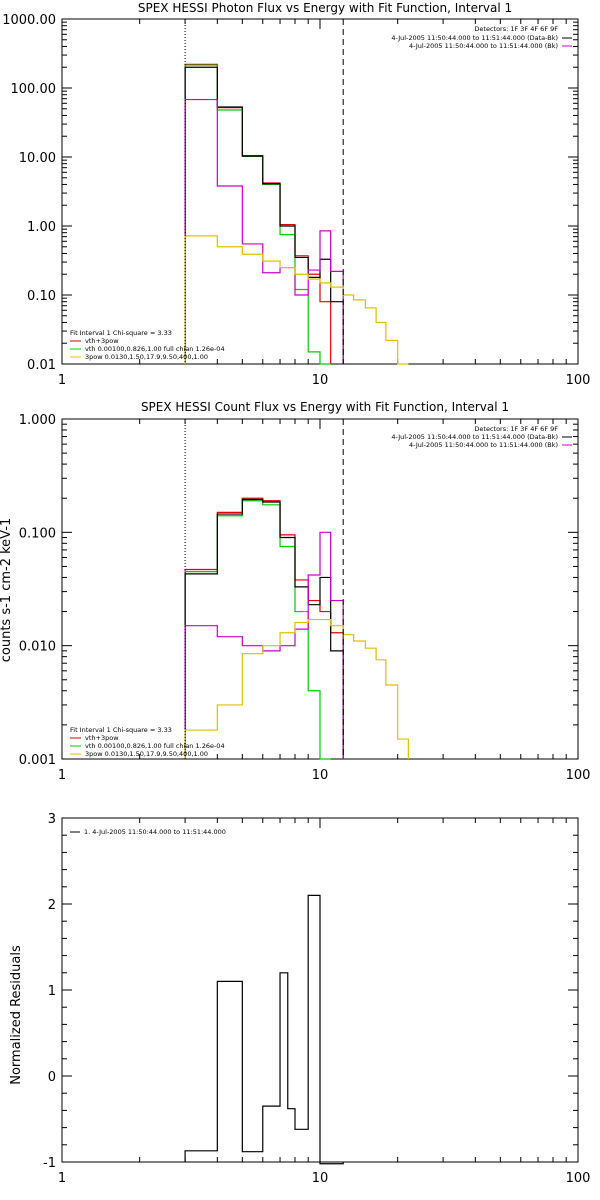  I want to click on count-flux-x-tick-label: 1, so click(62, 775).